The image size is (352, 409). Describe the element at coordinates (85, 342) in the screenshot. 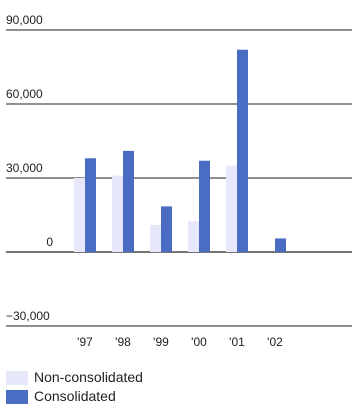

I see `x-tick-label: '97` at that location.